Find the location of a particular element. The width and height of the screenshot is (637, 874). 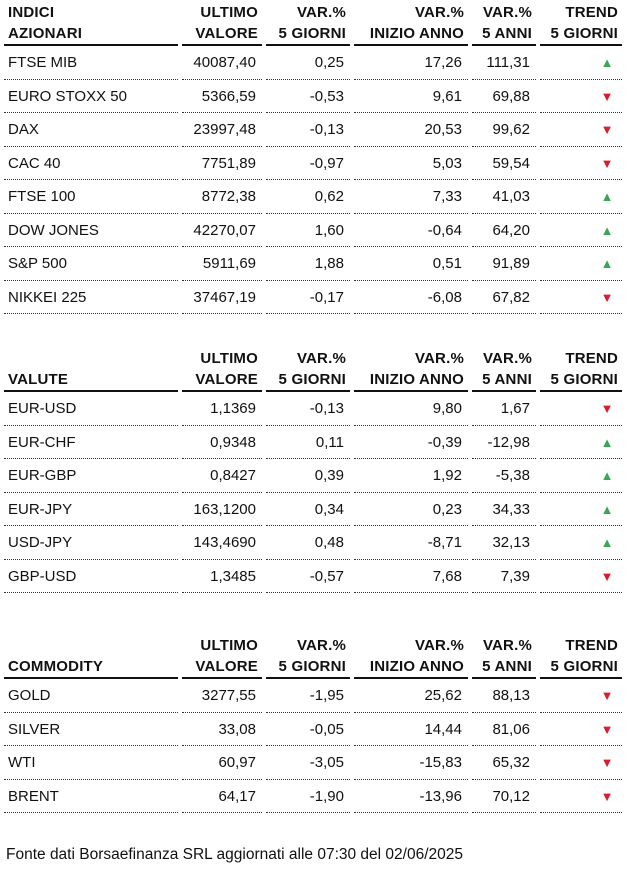

varInizio-value: 7,33 is located at coordinates (447, 196).